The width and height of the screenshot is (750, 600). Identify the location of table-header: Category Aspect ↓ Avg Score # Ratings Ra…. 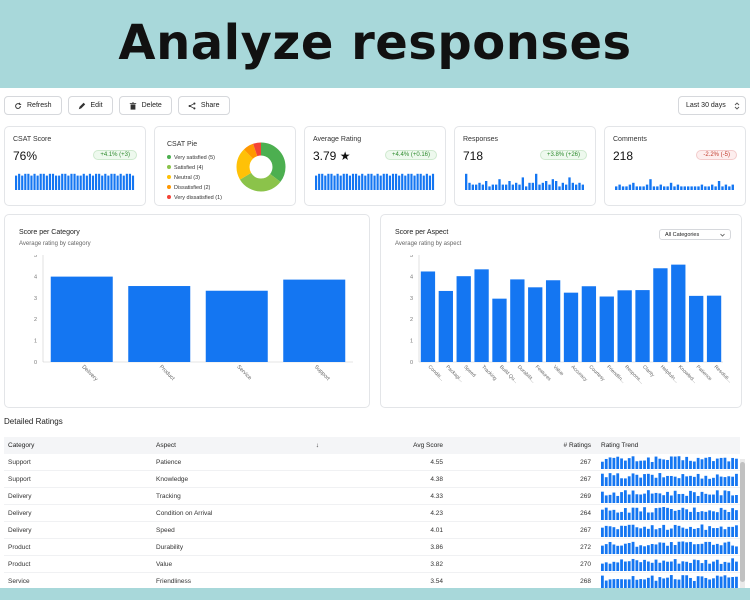
(372, 445).